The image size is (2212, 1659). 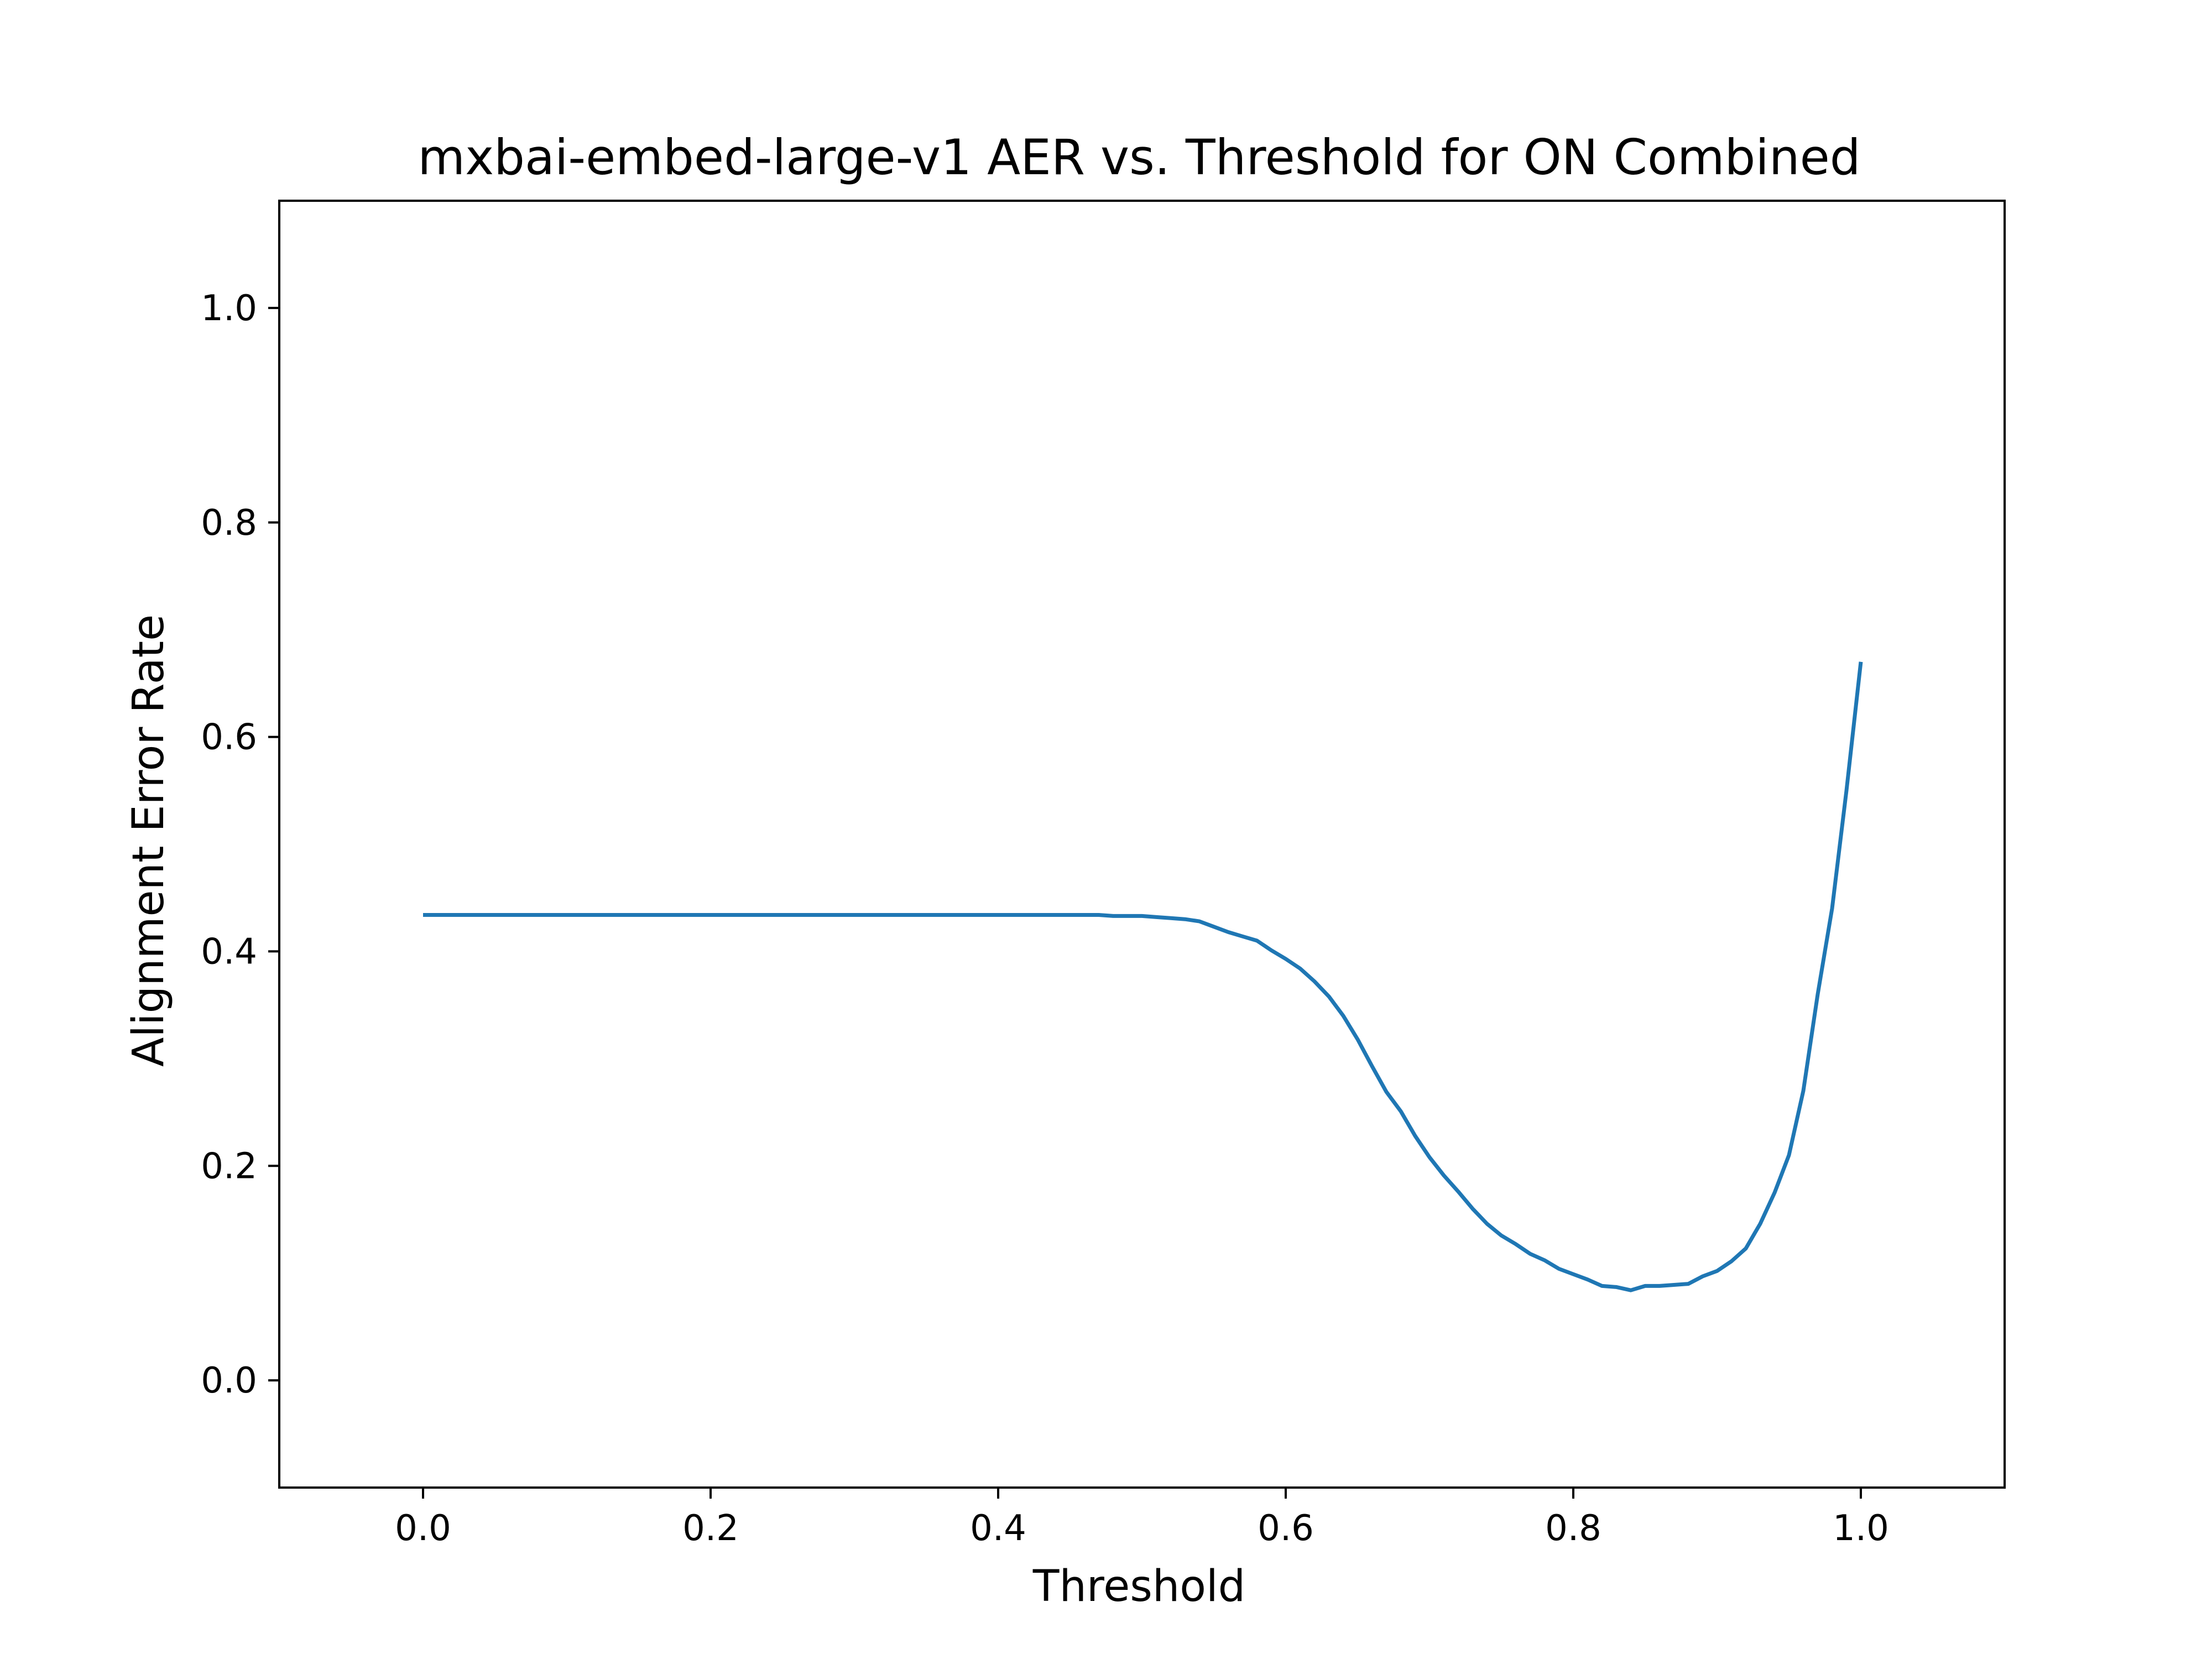 I want to click on x-tick-label: 0.8, so click(x=1573, y=1529).